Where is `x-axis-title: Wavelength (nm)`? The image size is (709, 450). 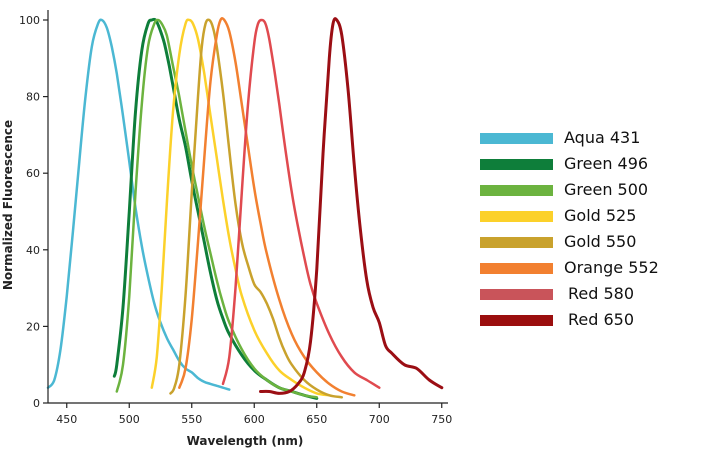 x-axis-title: Wavelength (nm) is located at coordinates (245, 441).